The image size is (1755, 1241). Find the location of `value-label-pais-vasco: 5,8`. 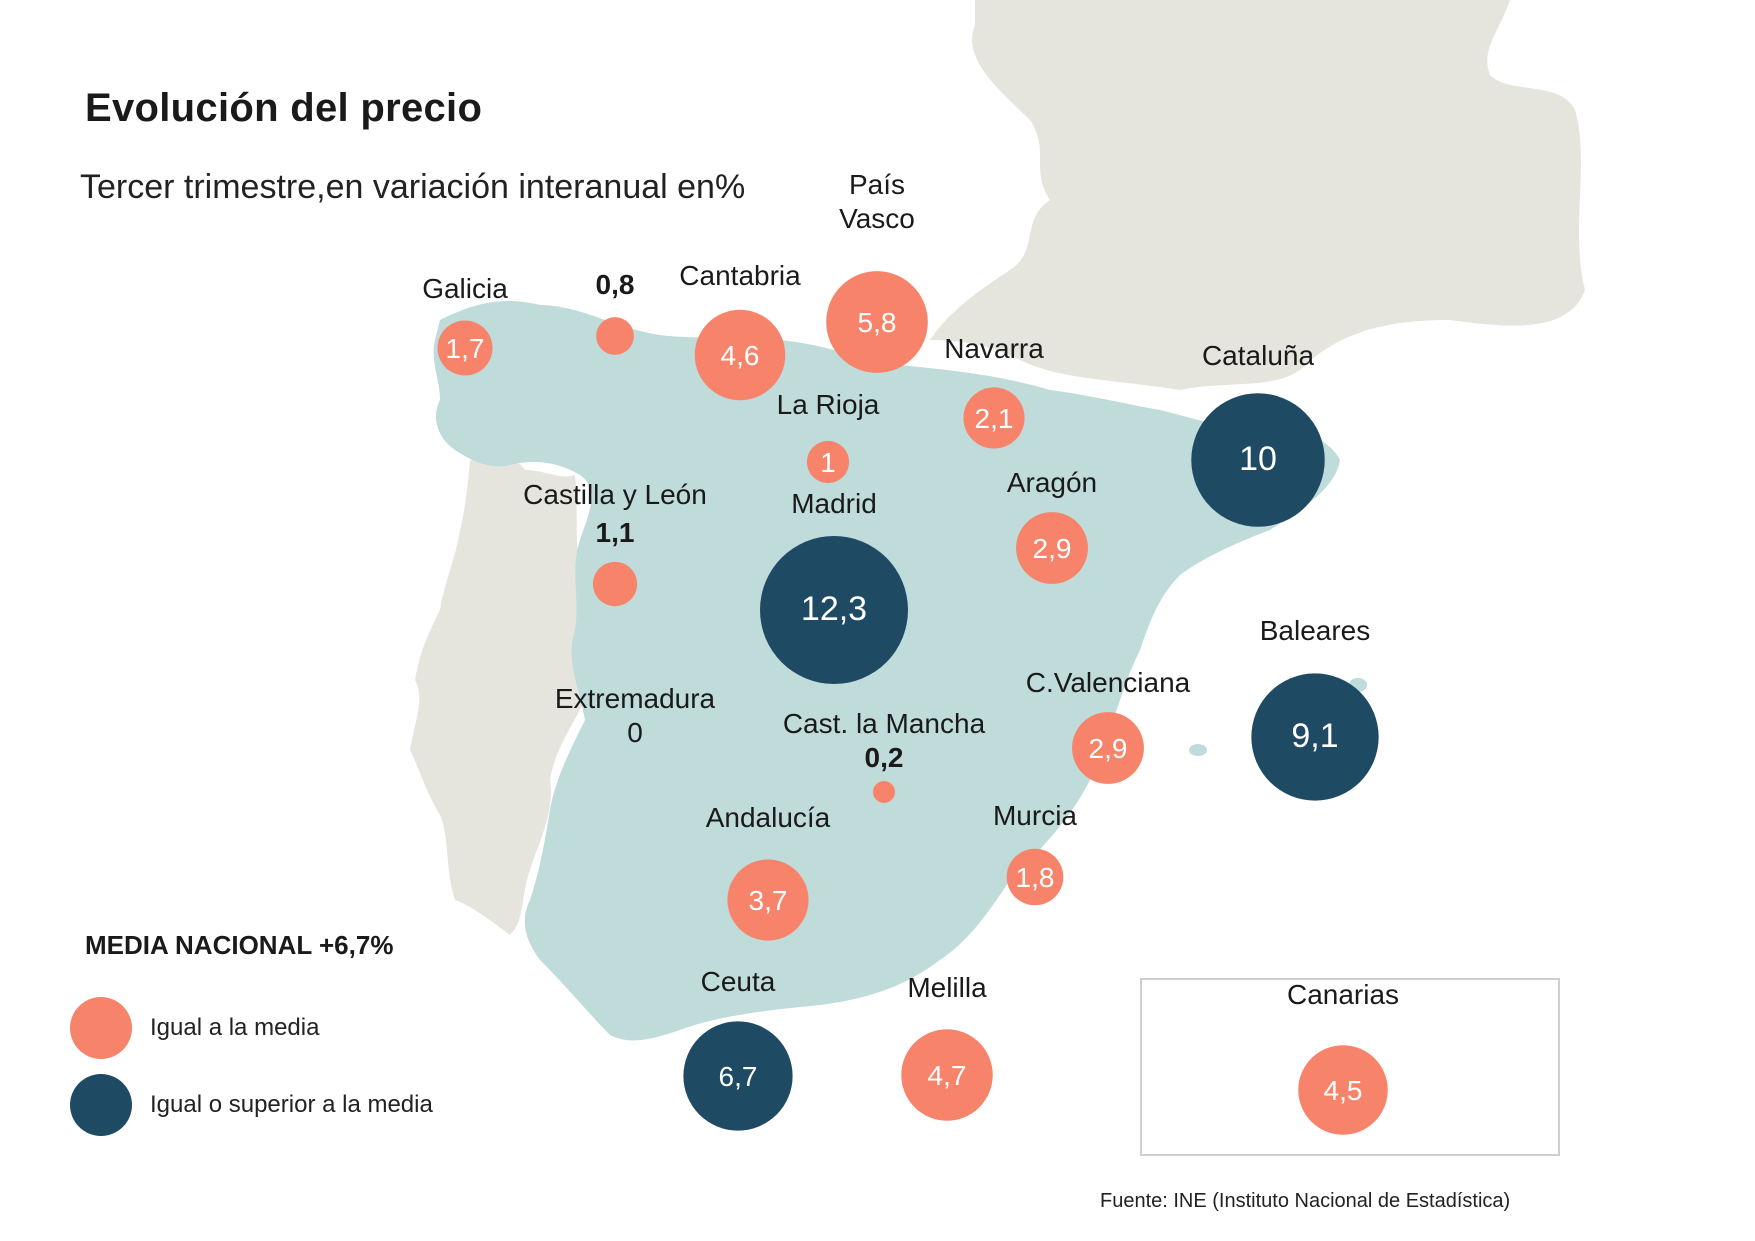

value-label-pais-vasco: 5,8 is located at coordinates (877, 322).